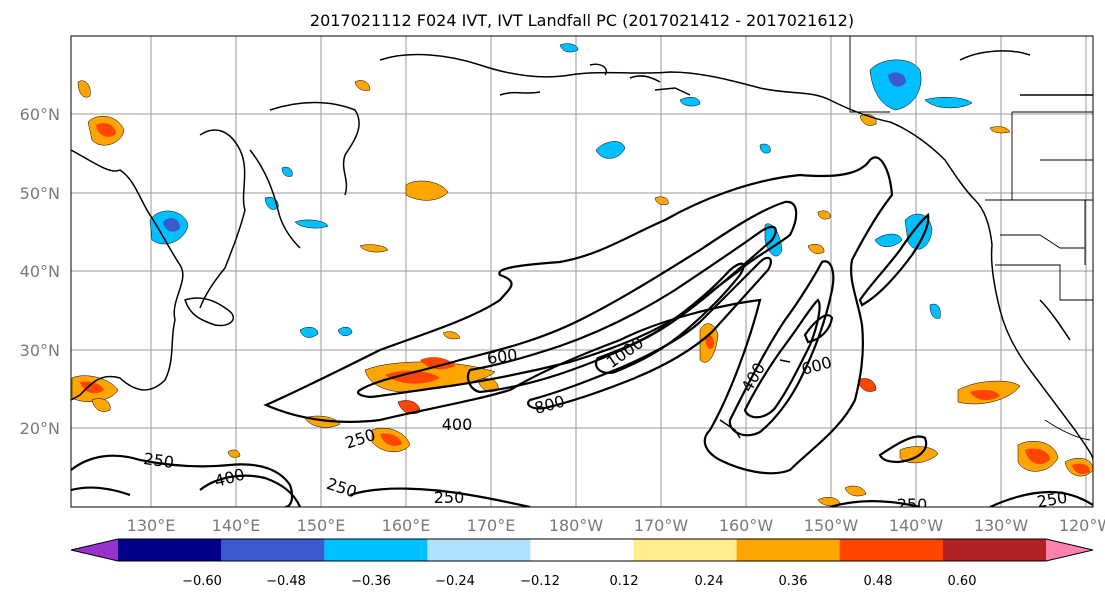 The height and width of the screenshot is (601, 1105). I want to click on colorbar-tick: 0.36, so click(793, 581).